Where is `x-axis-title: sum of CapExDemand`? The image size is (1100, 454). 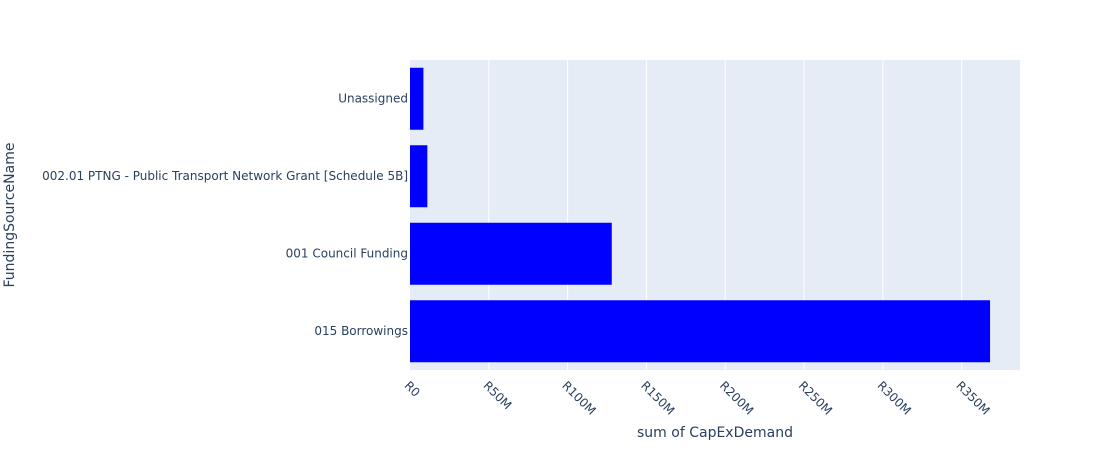
x-axis-title: sum of CapExDemand is located at coordinates (715, 433).